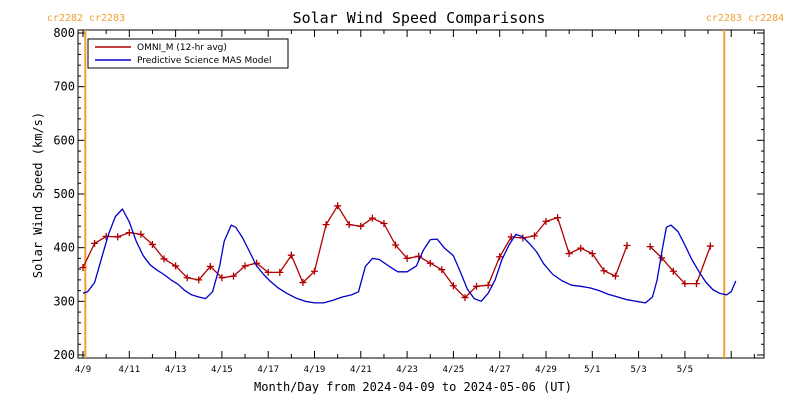 The image size is (800, 400). I want to click on legend-label-omni: OMNI_M (12-hr avg), so click(182, 48).